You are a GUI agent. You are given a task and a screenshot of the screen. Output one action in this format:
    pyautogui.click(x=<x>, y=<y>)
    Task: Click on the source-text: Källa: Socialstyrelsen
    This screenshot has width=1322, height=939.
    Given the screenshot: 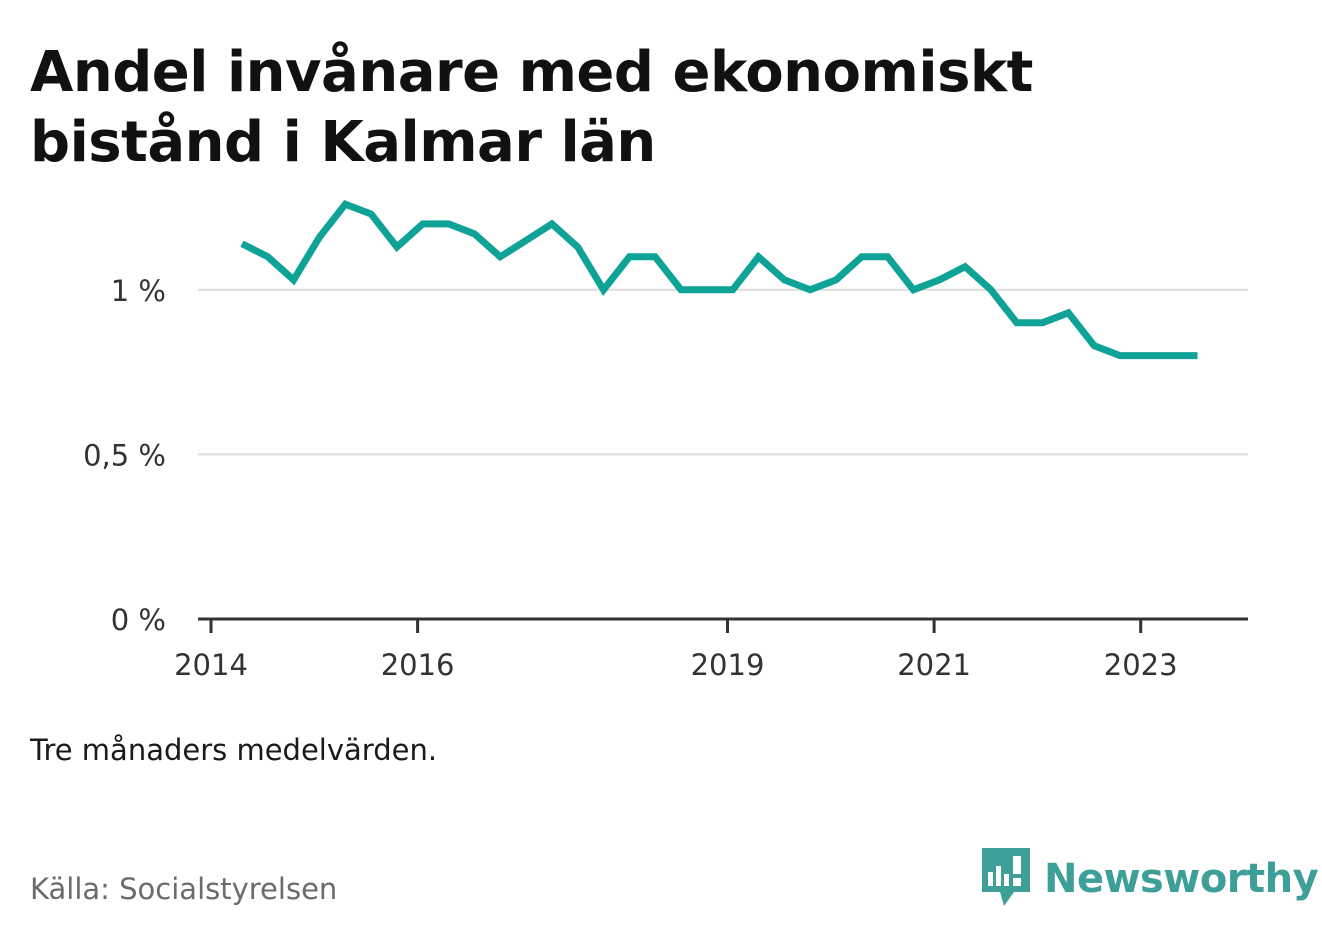 What is the action you would take?
    pyautogui.click(x=184, y=889)
    